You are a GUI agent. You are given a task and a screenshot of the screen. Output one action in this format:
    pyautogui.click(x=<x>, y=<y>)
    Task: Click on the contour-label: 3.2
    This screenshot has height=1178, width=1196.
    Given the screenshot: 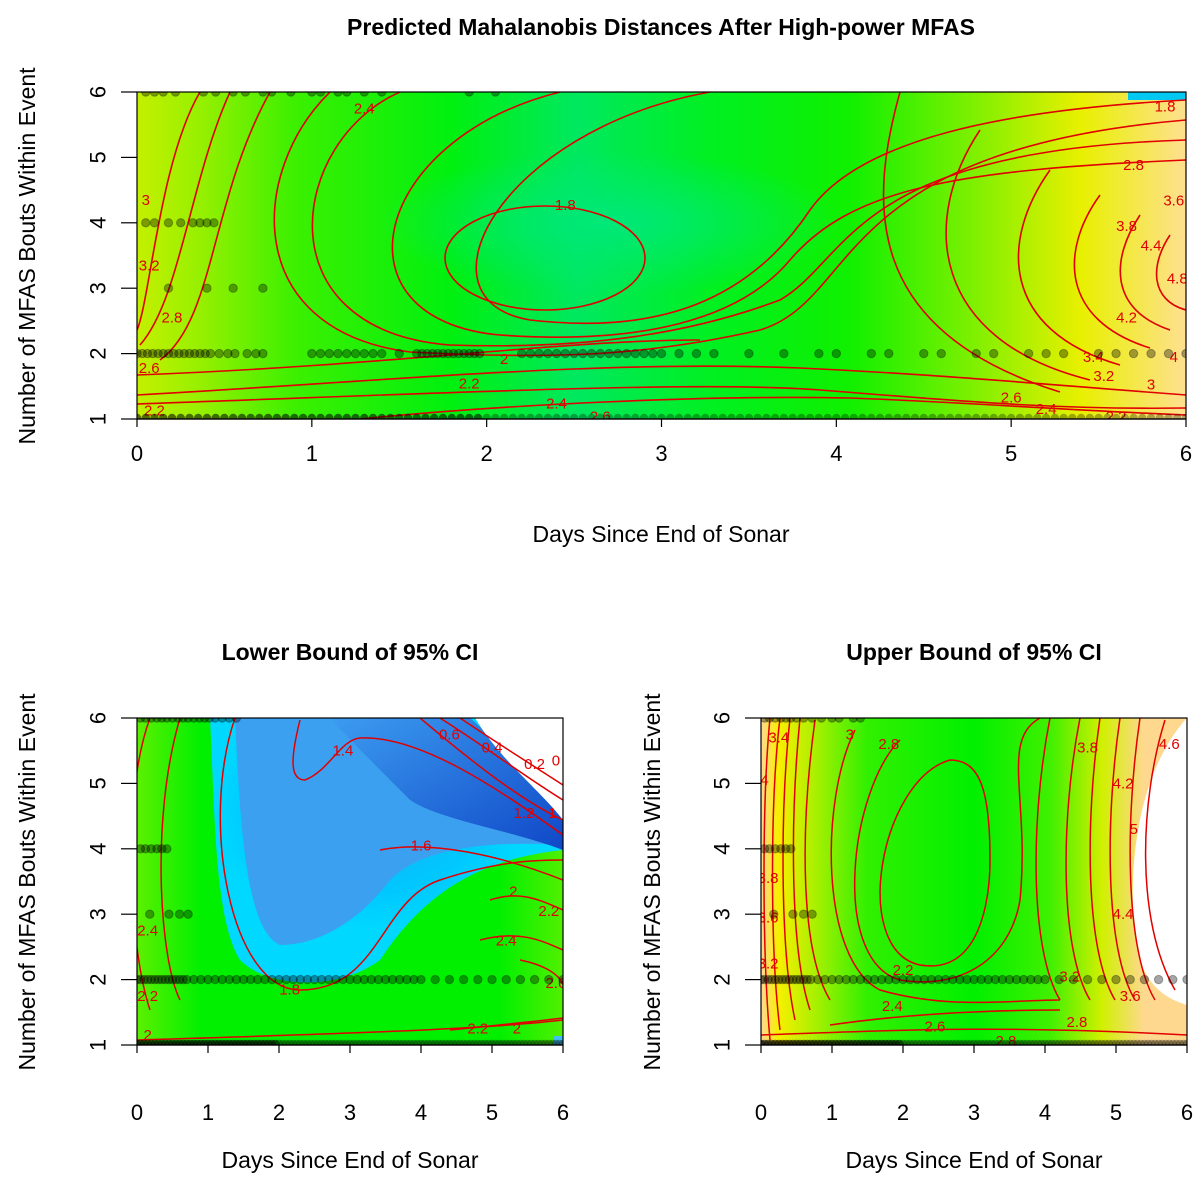 What is the action you would take?
    pyautogui.click(x=1069, y=976)
    